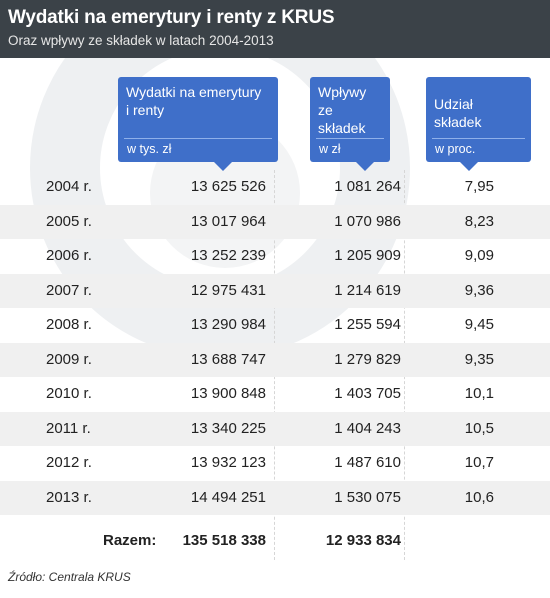 Image resolution: width=550 pixels, height=598 pixels. Describe the element at coordinates (194, 92) in the screenshot. I see `column-header-expenditure-line1: Wydatki na emerytury` at that location.